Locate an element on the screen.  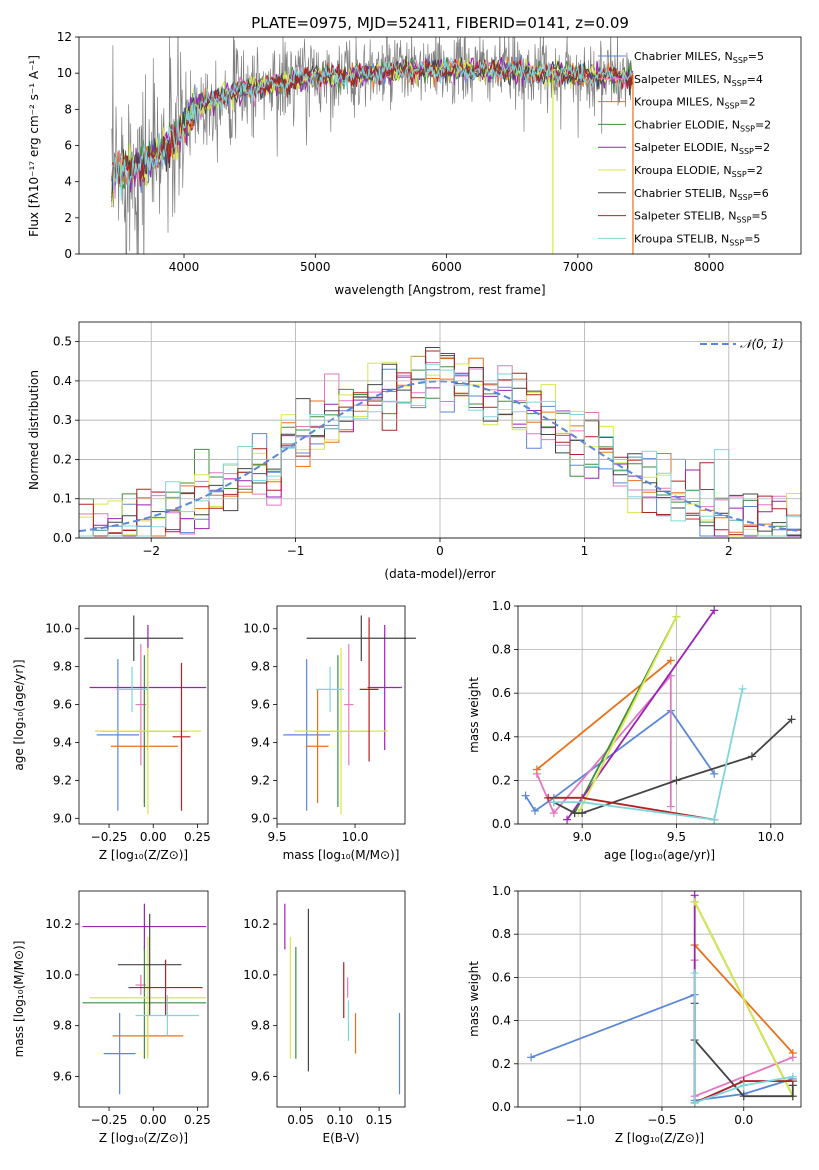
legend-entry-label: Salpeter MILES, NSSP=4 is located at coordinates (698, 80).